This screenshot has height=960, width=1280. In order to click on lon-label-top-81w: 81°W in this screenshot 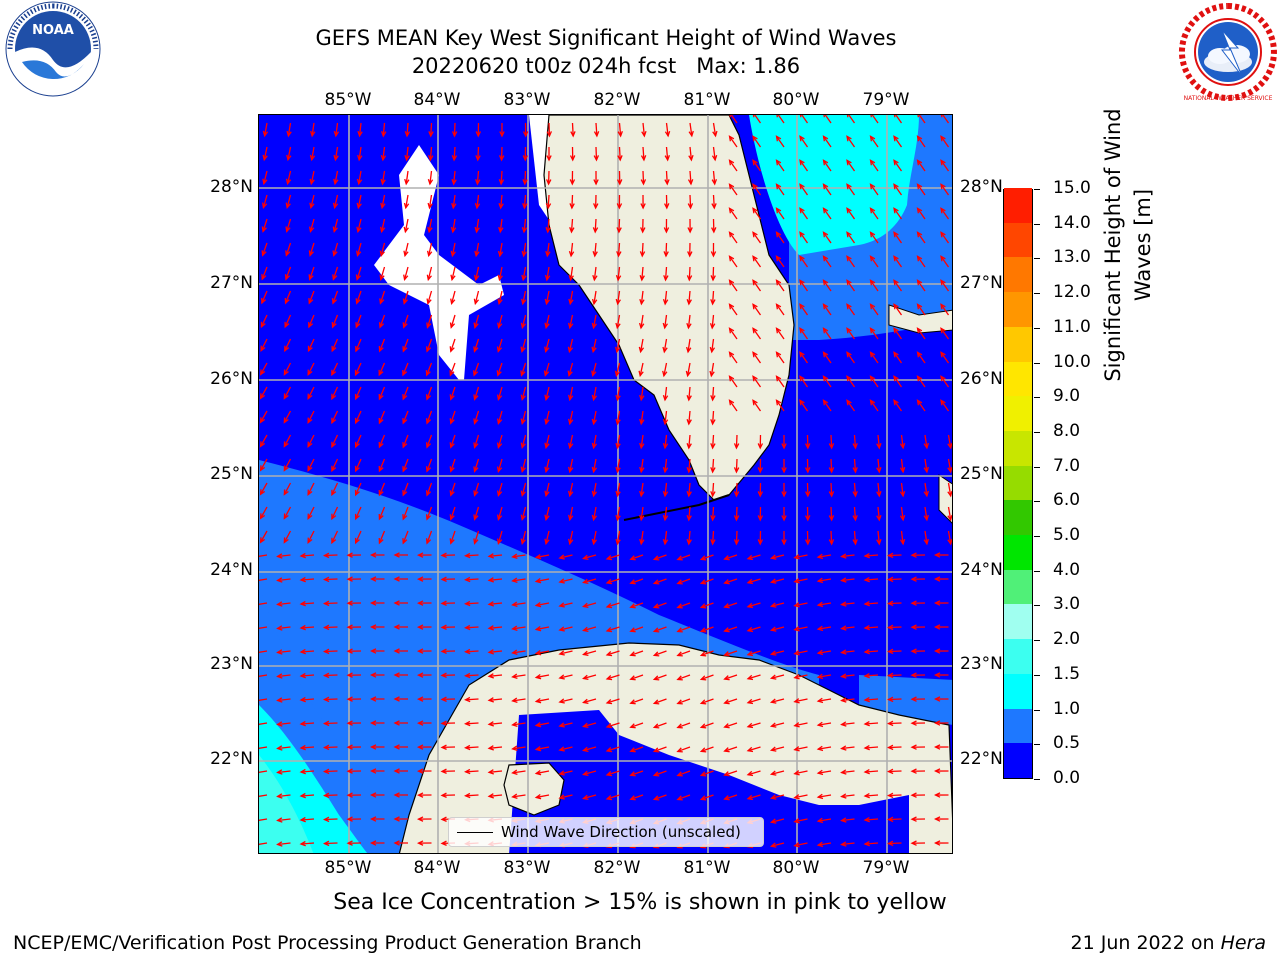, I will do `click(707, 100)`.